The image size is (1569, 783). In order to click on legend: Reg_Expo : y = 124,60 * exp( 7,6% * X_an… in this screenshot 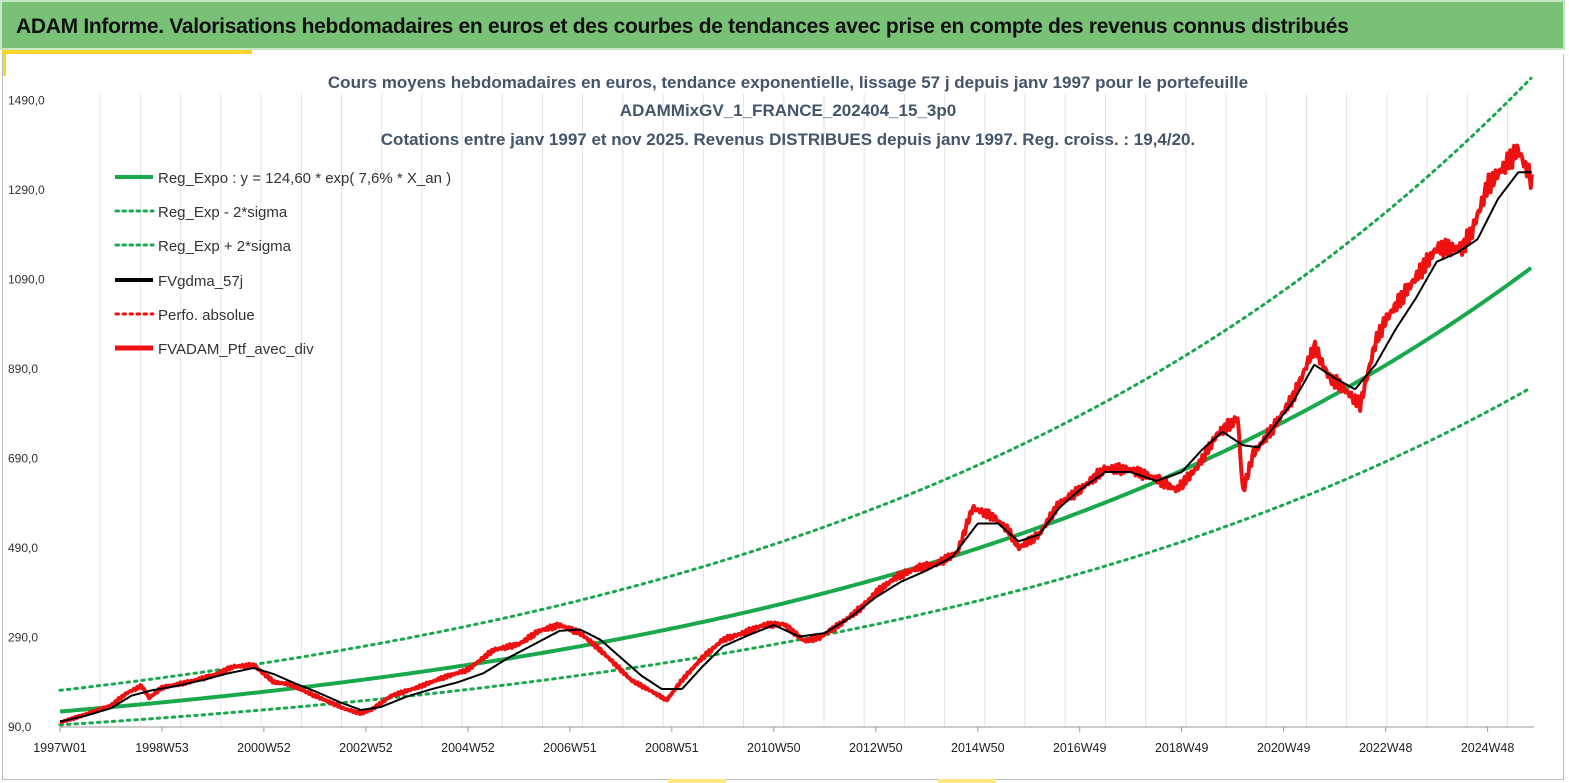, I will do `click(282, 264)`.